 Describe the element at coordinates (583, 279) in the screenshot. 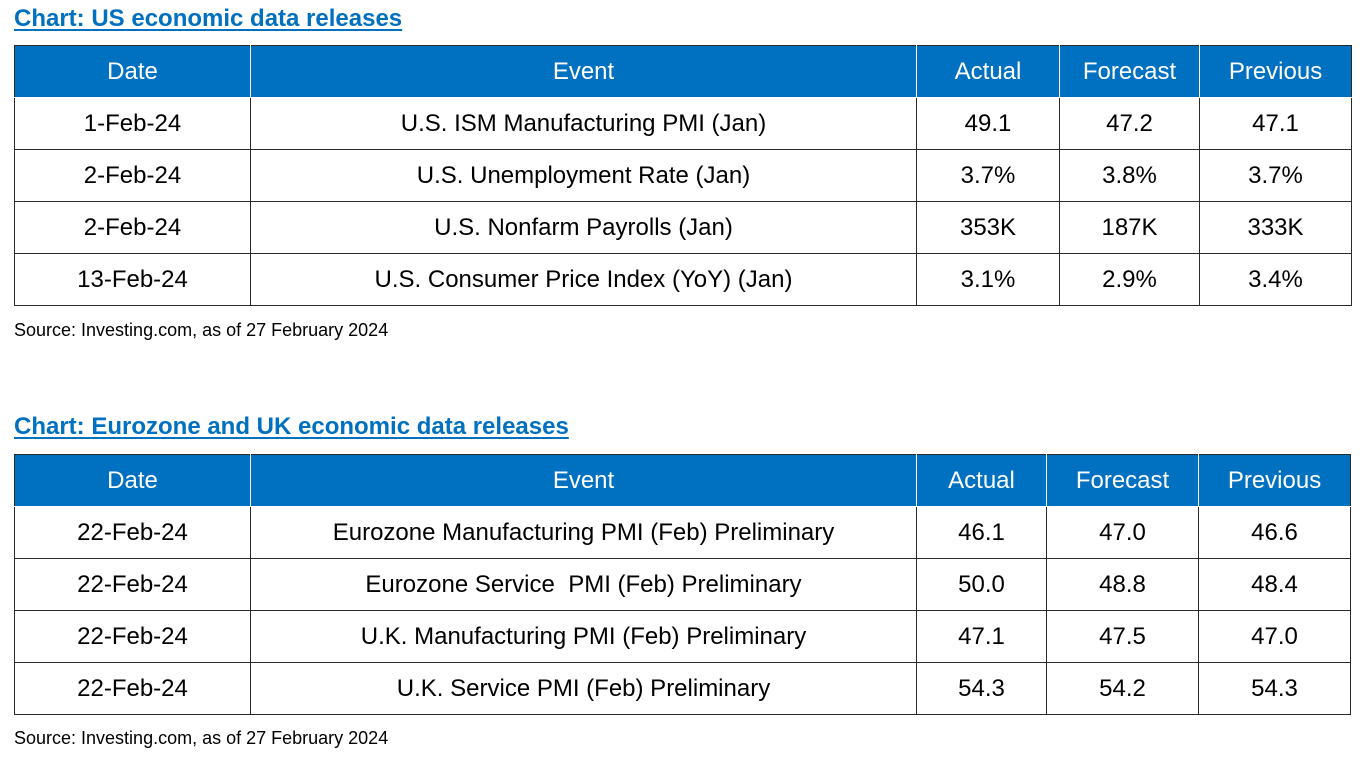

I see `cell-event: U.S. Consumer Price Index (YoY) (Jan)` at that location.